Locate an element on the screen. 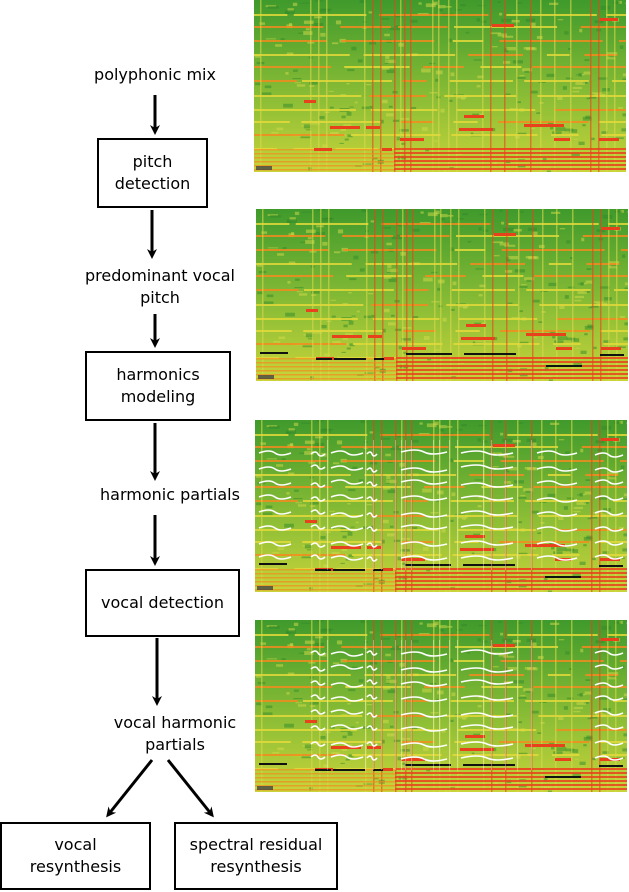  arrow-to-residual-resynthesis is located at coordinates (190, 788).